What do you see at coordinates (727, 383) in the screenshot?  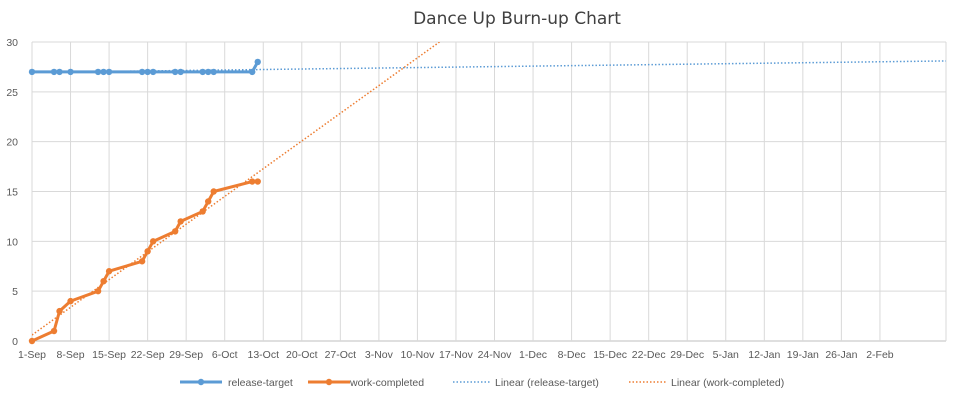 I see `legend-label-3: Linear (work-completed)` at bounding box center [727, 383].